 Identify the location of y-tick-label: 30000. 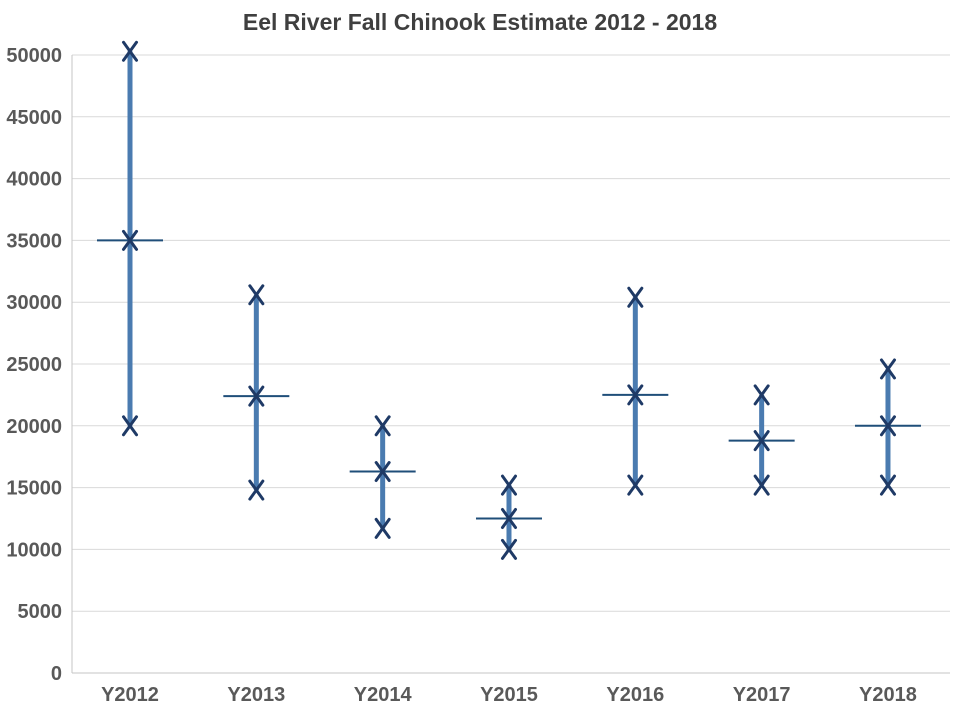
(34, 303).